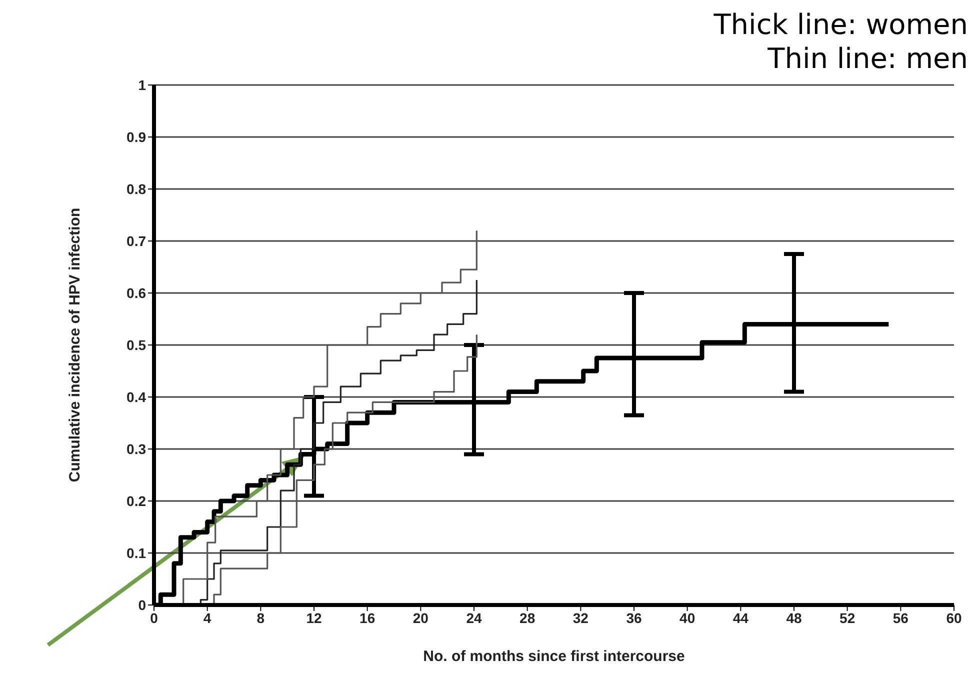 The height and width of the screenshot is (682, 974). Describe the element at coordinates (136, 500) in the screenshot. I see `y-tick-label: 0.2` at that location.